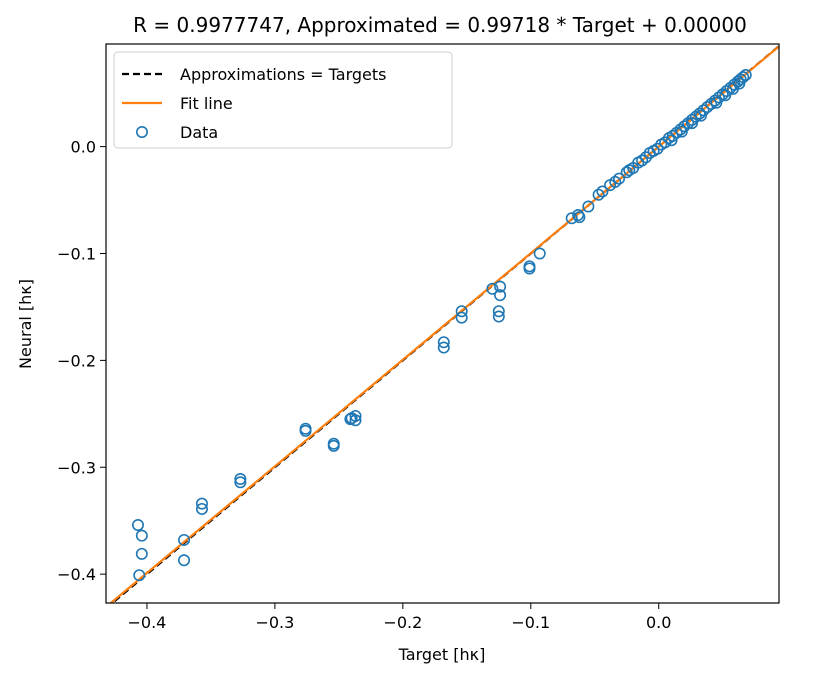 The width and height of the screenshot is (830, 681). Describe the element at coordinates (76, 360) in the screenshot. I see `y-tick-label: −0.2` at that location.